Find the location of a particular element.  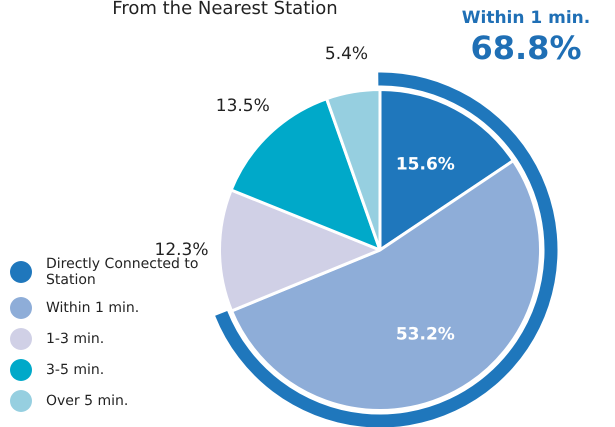

chart-title: From the Nearest Station is located at coordinates (225, 9).